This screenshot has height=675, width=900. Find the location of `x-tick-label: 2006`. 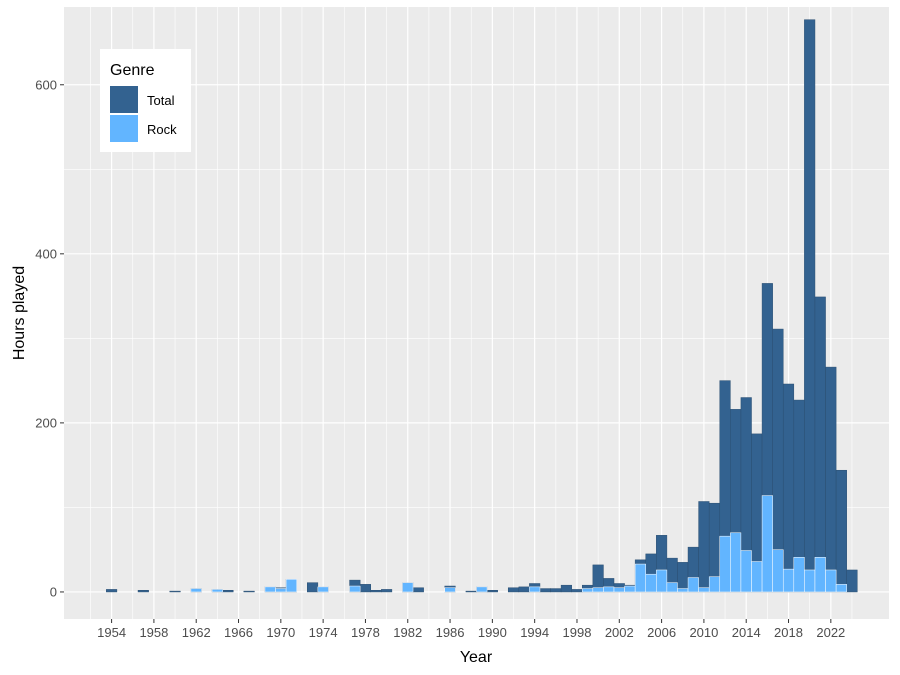

x-tick-label: 2006 is located at coordinates (661, 632).